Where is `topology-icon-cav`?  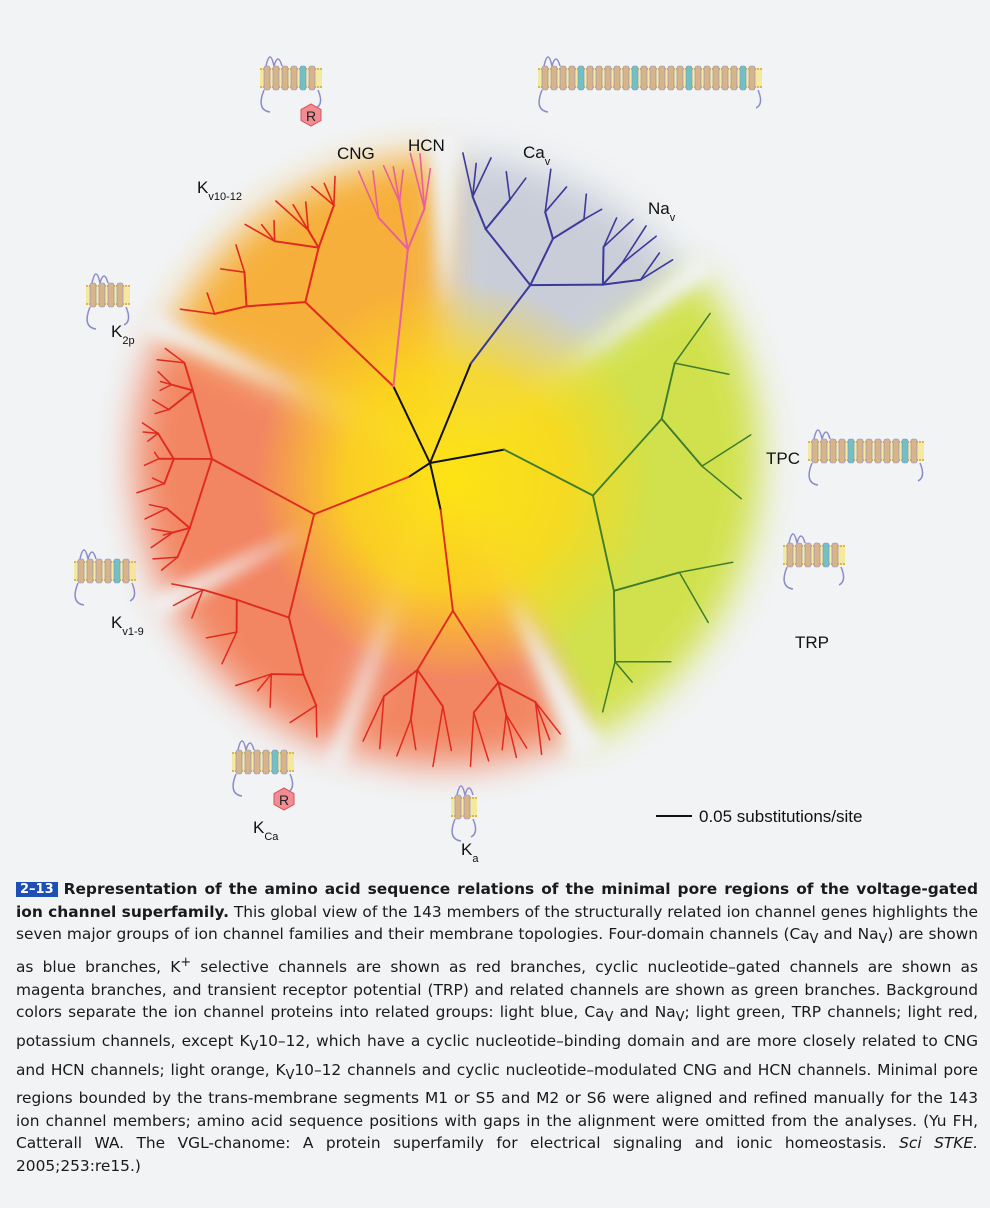
topology-icon-cav is located at coordinates (650, 84).